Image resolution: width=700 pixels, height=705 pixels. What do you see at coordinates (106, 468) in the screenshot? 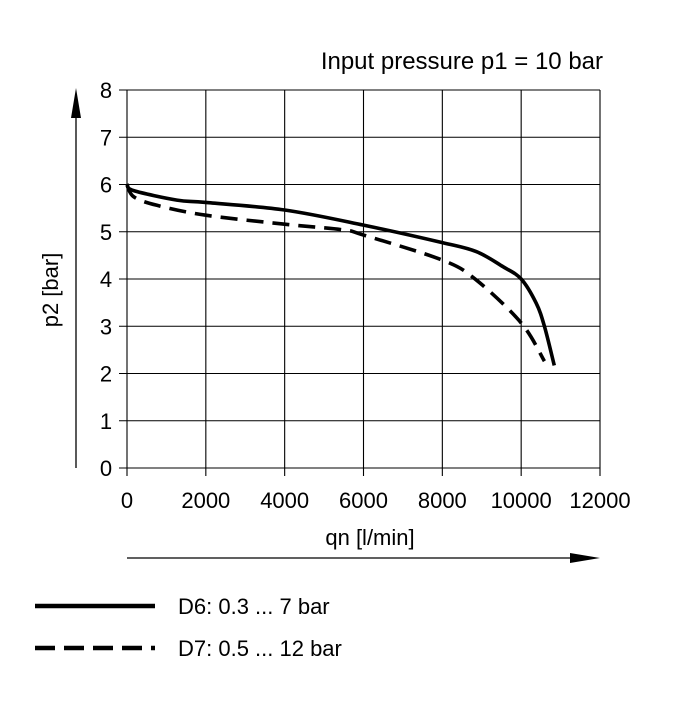
I see `y-tick-label: 0` at bounding box center [106, 468].